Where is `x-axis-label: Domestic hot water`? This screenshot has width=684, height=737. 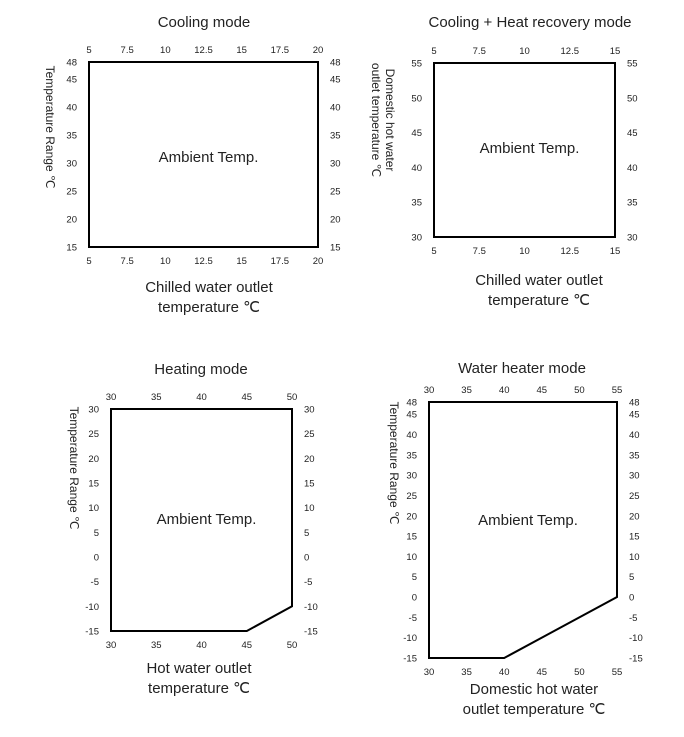 x-axis-label: Domestic hot water is located at coordinates (534, 689).